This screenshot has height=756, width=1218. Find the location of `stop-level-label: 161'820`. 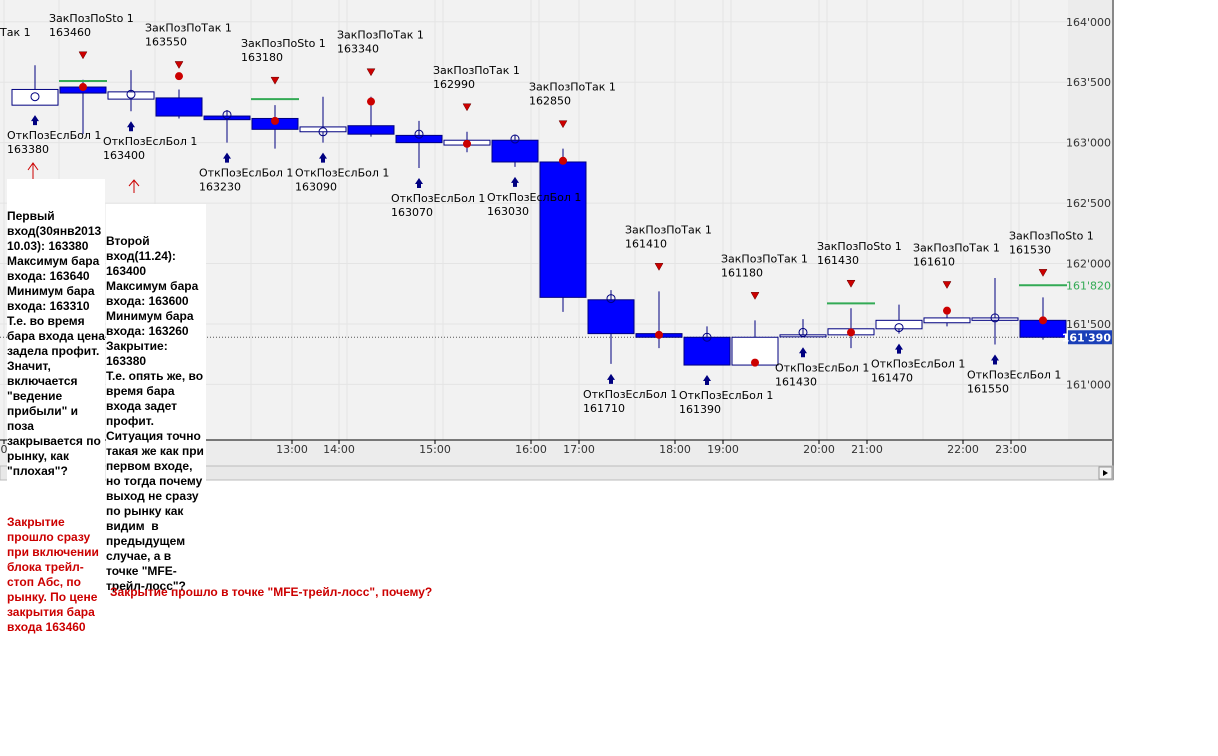

stop-level-label: 161'820 is located at coordinates (1088, 285).